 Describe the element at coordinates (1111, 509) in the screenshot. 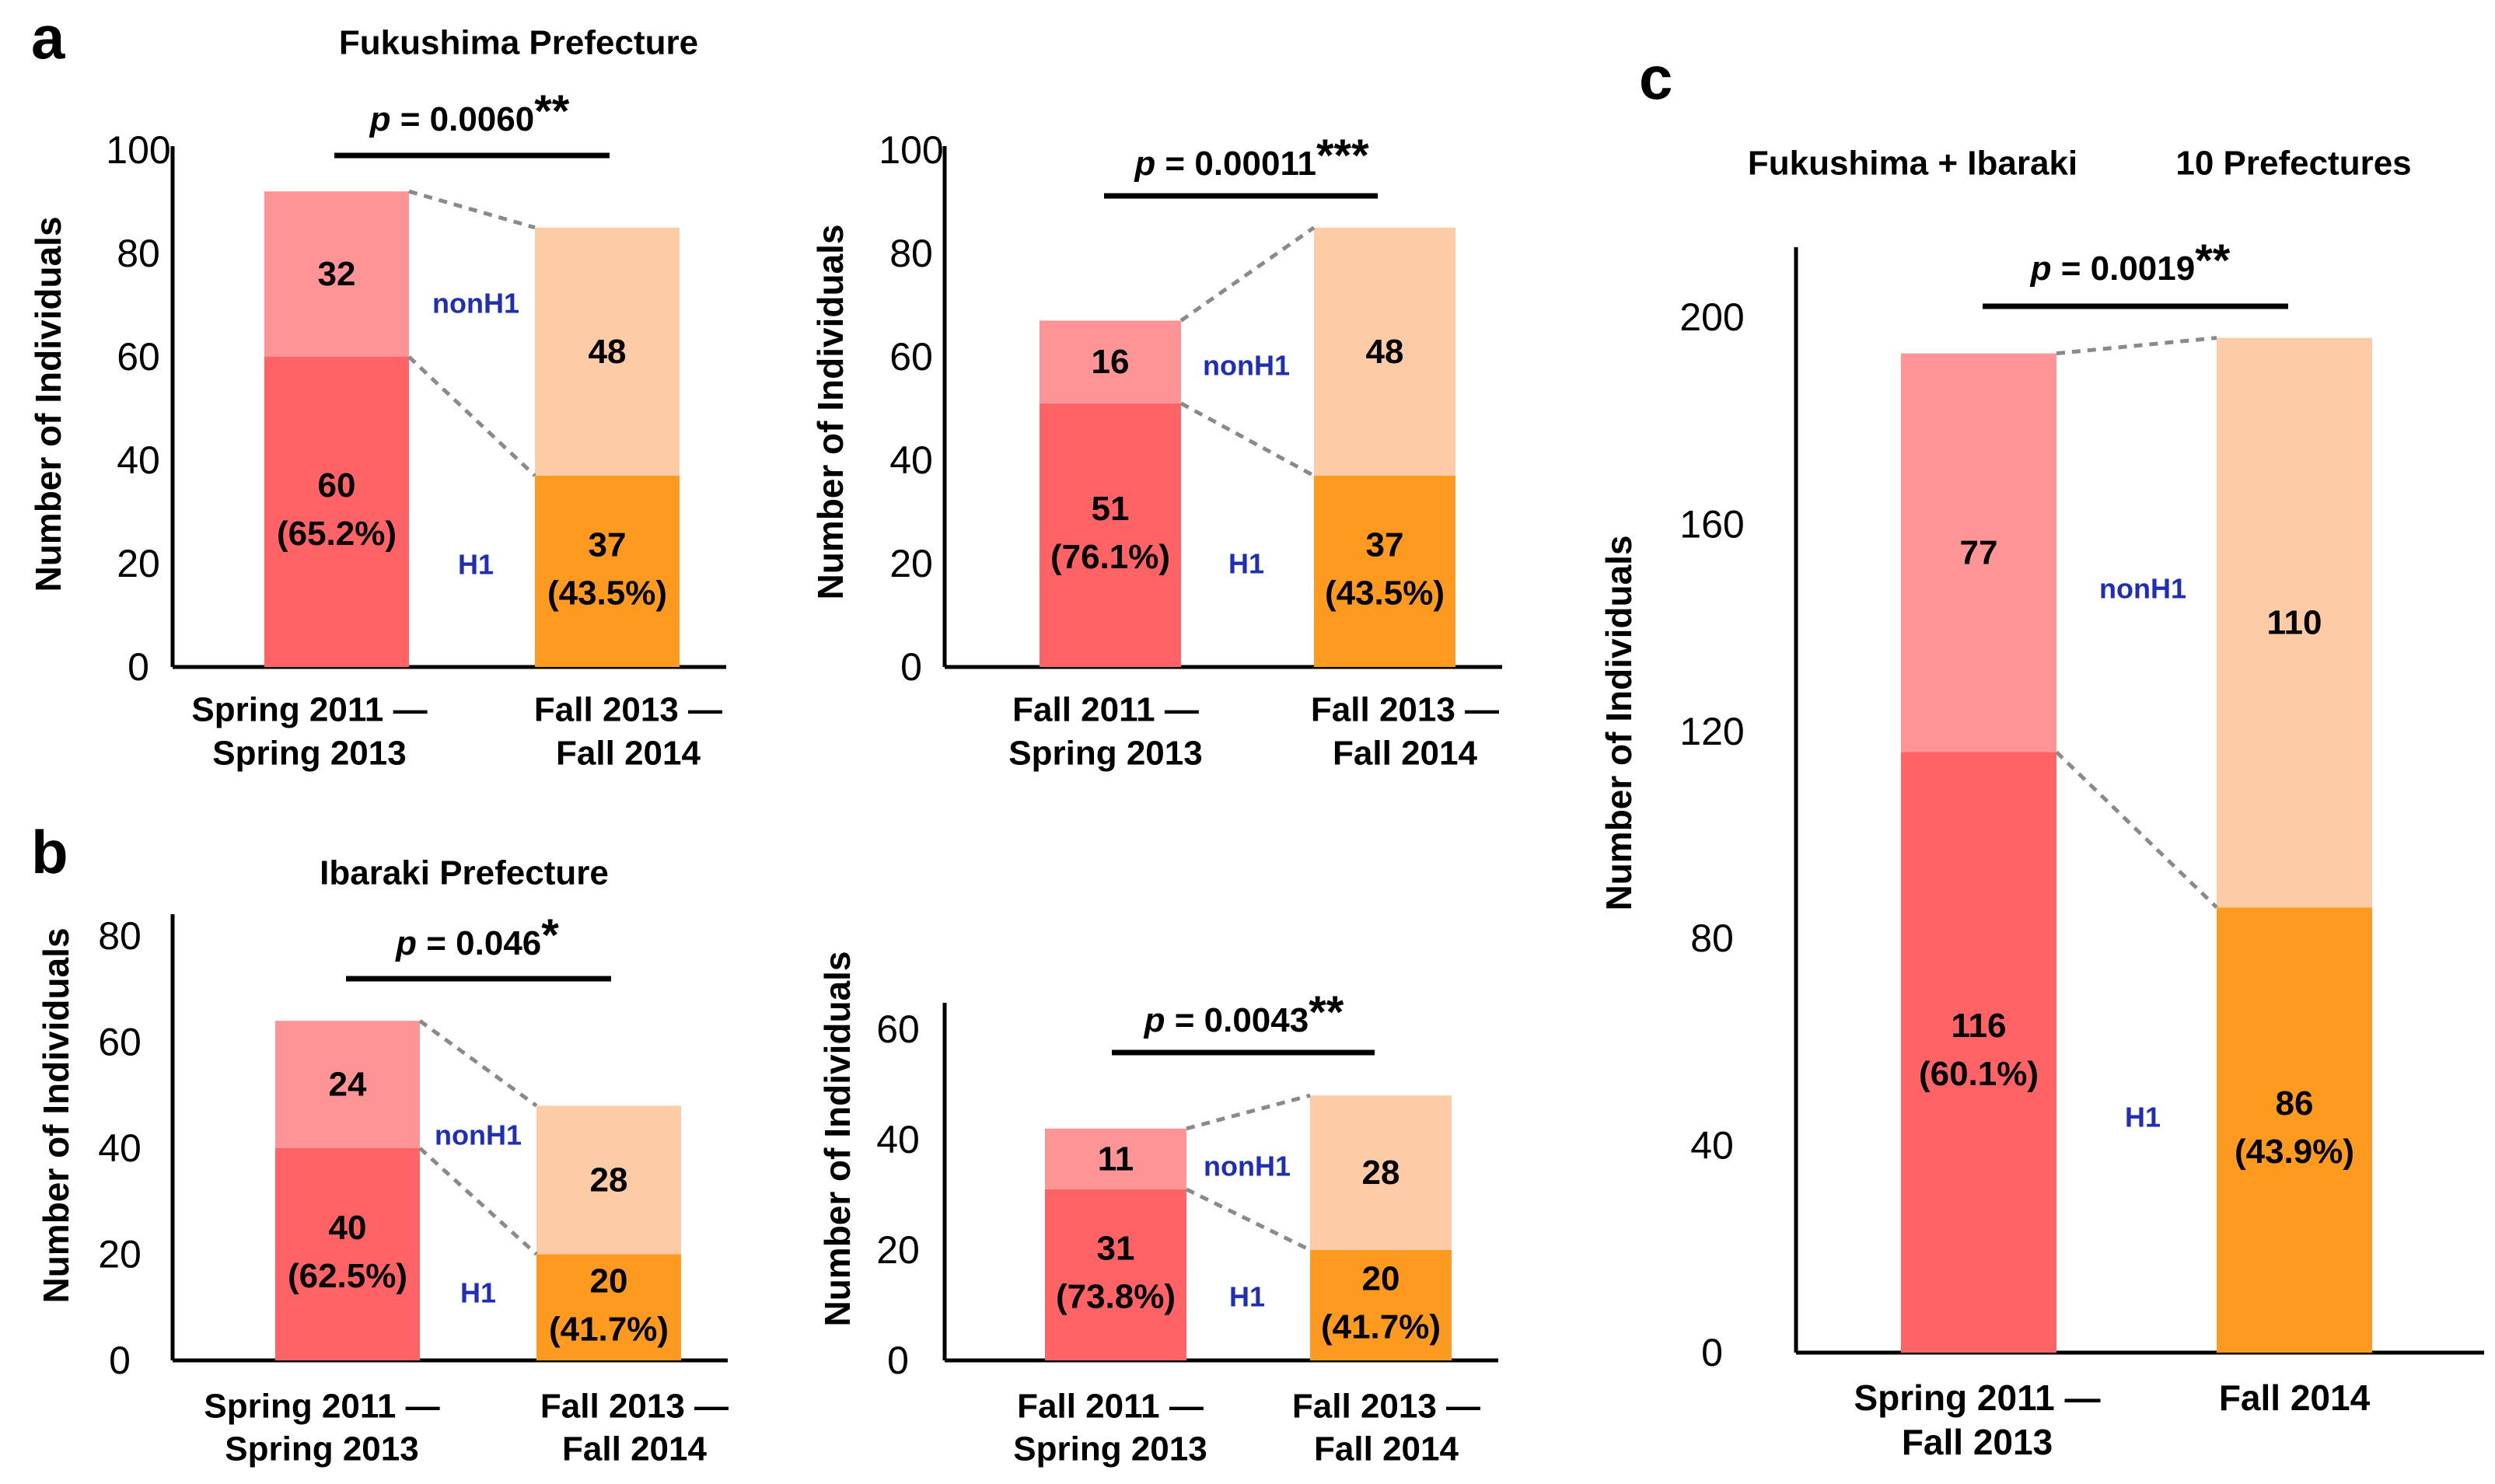

I see `bar-label-h1-count: 51` at that location.